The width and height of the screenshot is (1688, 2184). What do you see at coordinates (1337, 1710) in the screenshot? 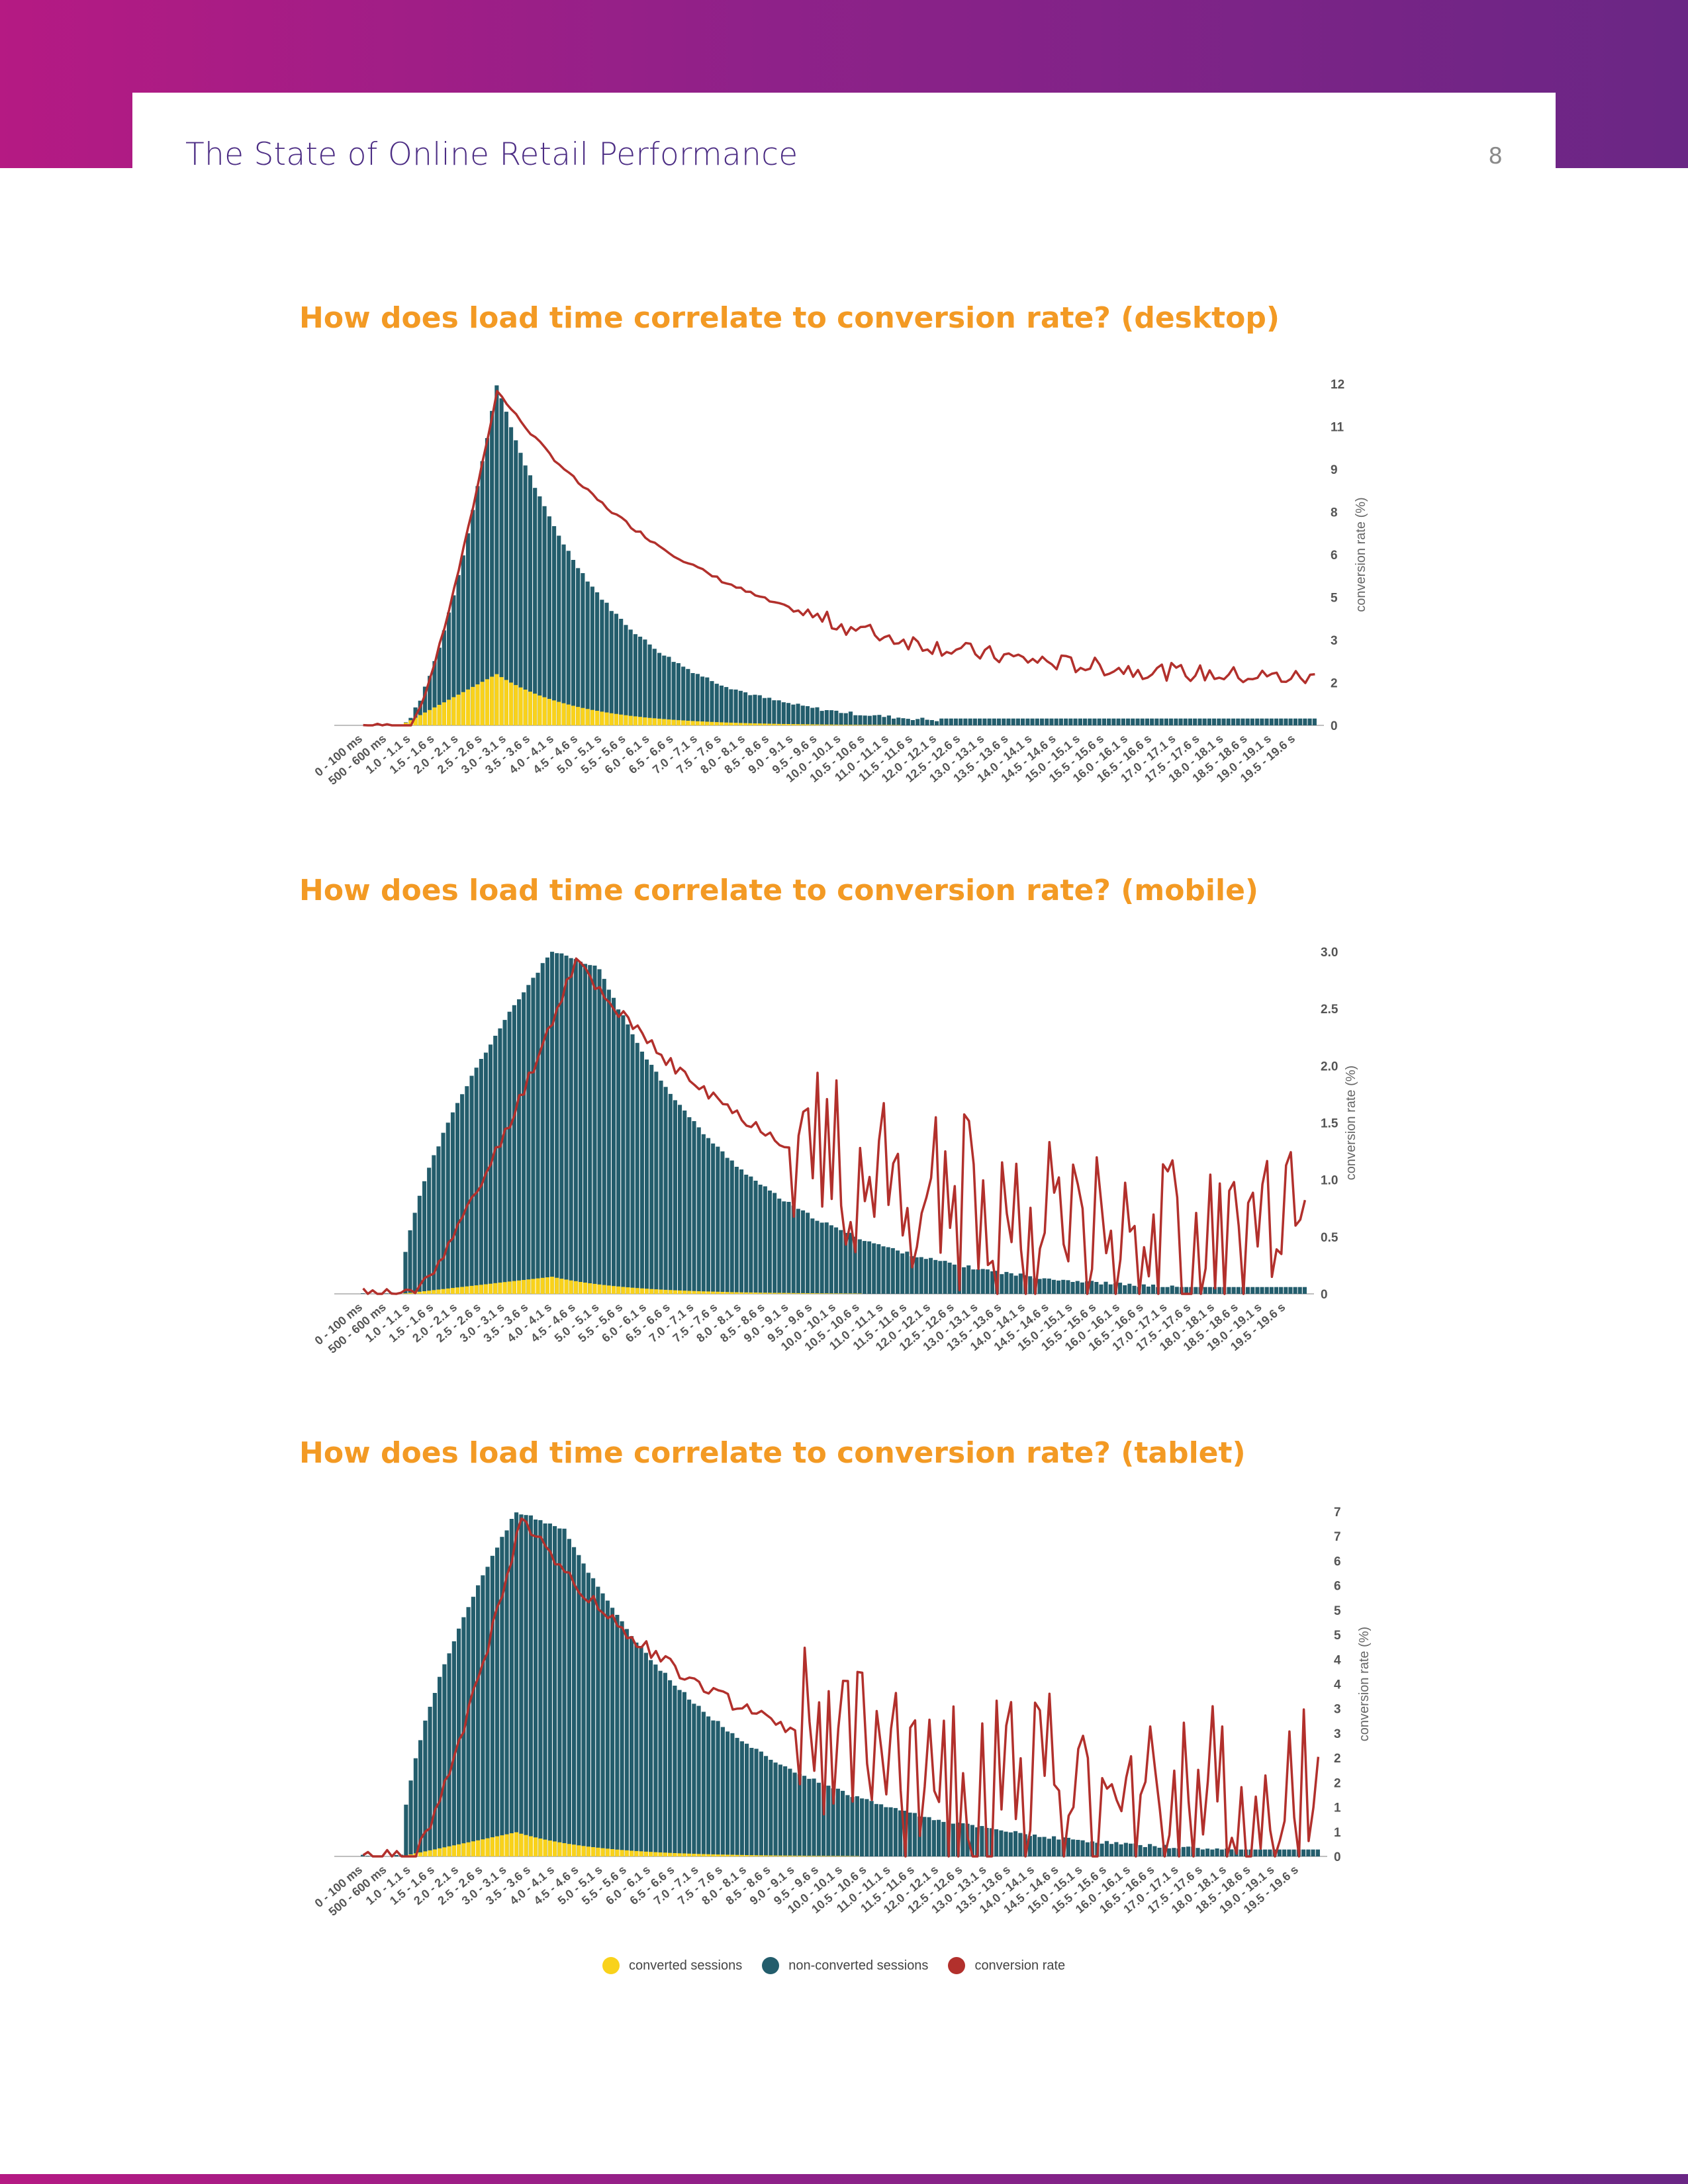
I see `y2-tick-label: 3` at bounding box center [1337, 1710].